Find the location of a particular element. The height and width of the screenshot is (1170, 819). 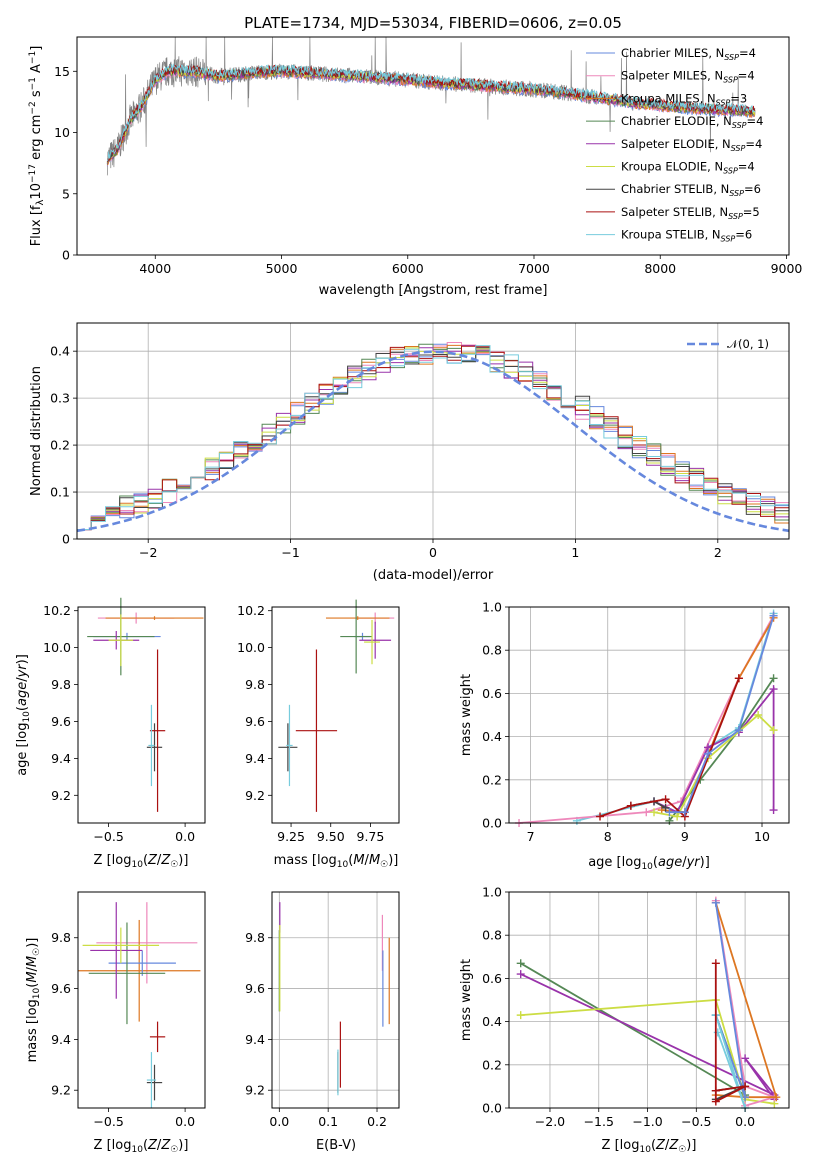

mass-weight-vs-Z-ytick-label: 0.4 is located at coordinates (492, 1021).